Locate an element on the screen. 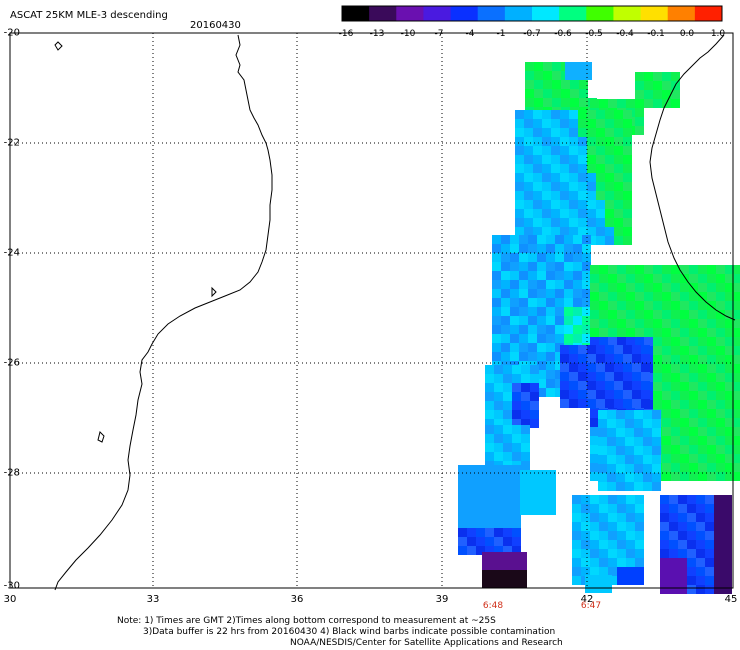  colorbar-segment is located at coordinates (491, 13).